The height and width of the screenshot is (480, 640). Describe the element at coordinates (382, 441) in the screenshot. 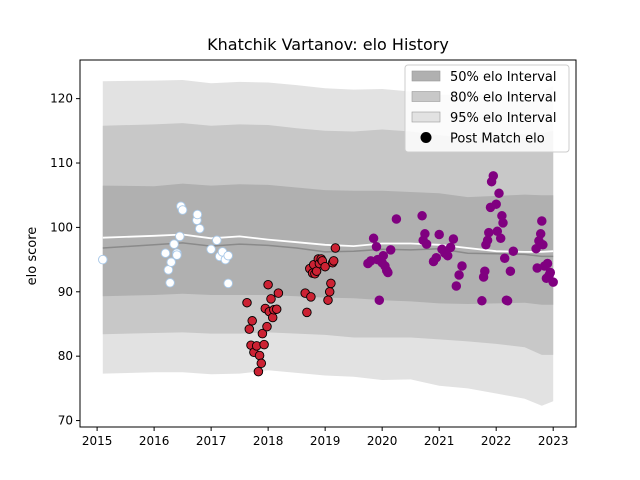

I see `x-tick-label: 2020` at that location.